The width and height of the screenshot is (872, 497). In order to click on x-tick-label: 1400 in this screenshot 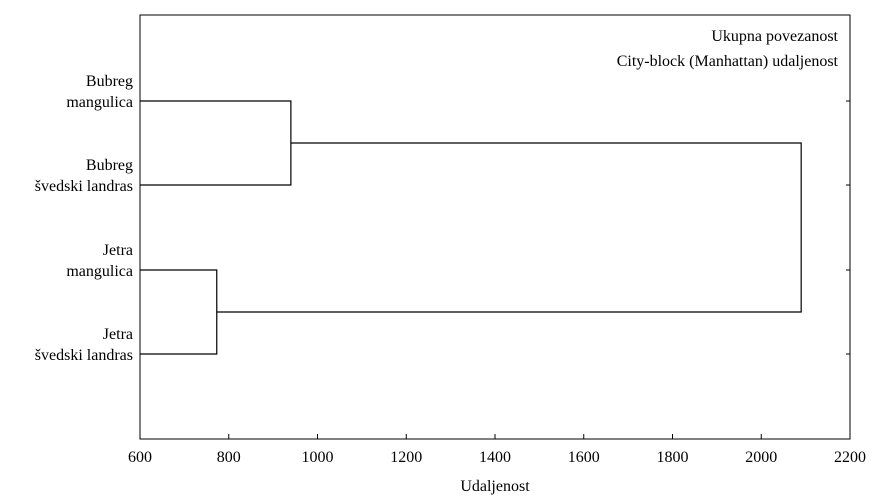, I will do `click(495, 457)`.